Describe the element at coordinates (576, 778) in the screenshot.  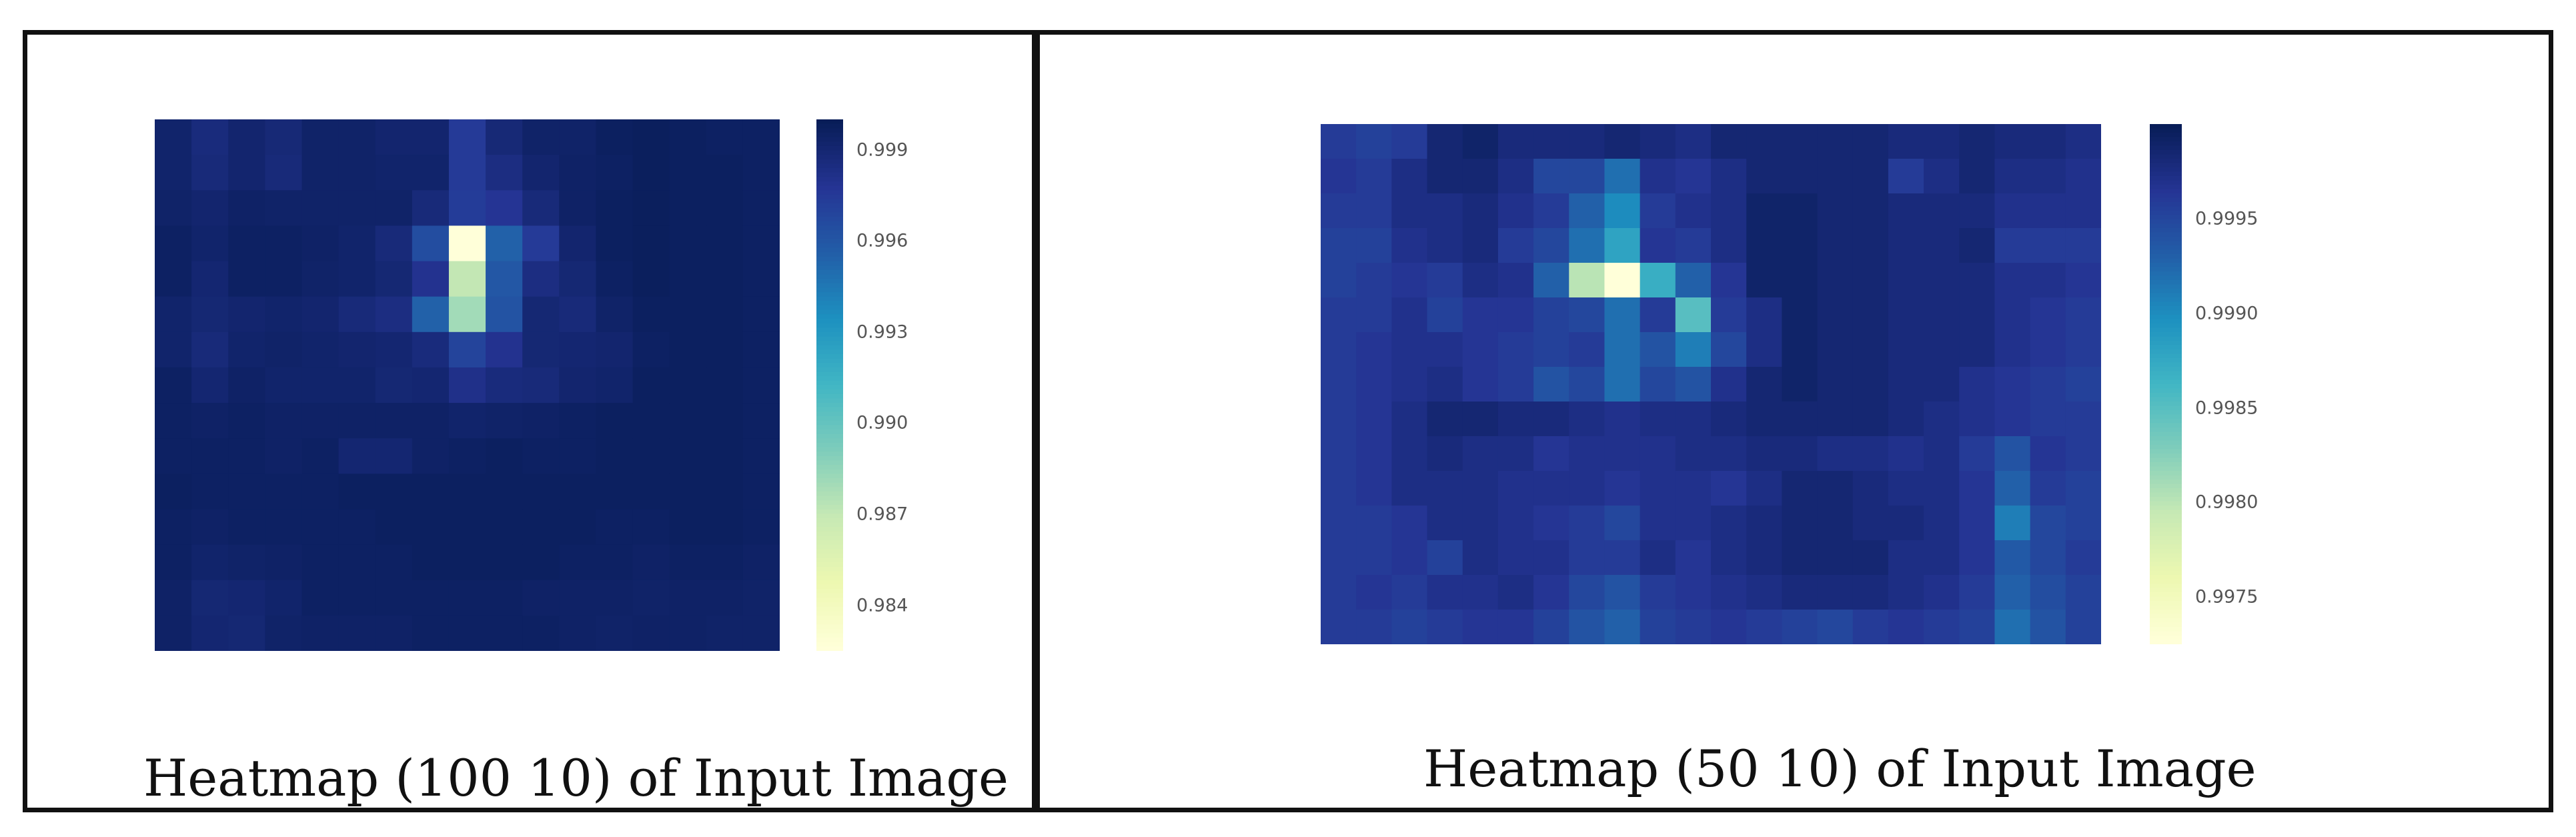
I see `heatmap-caption: Heatmap (100 10) of Input Image` at that location.